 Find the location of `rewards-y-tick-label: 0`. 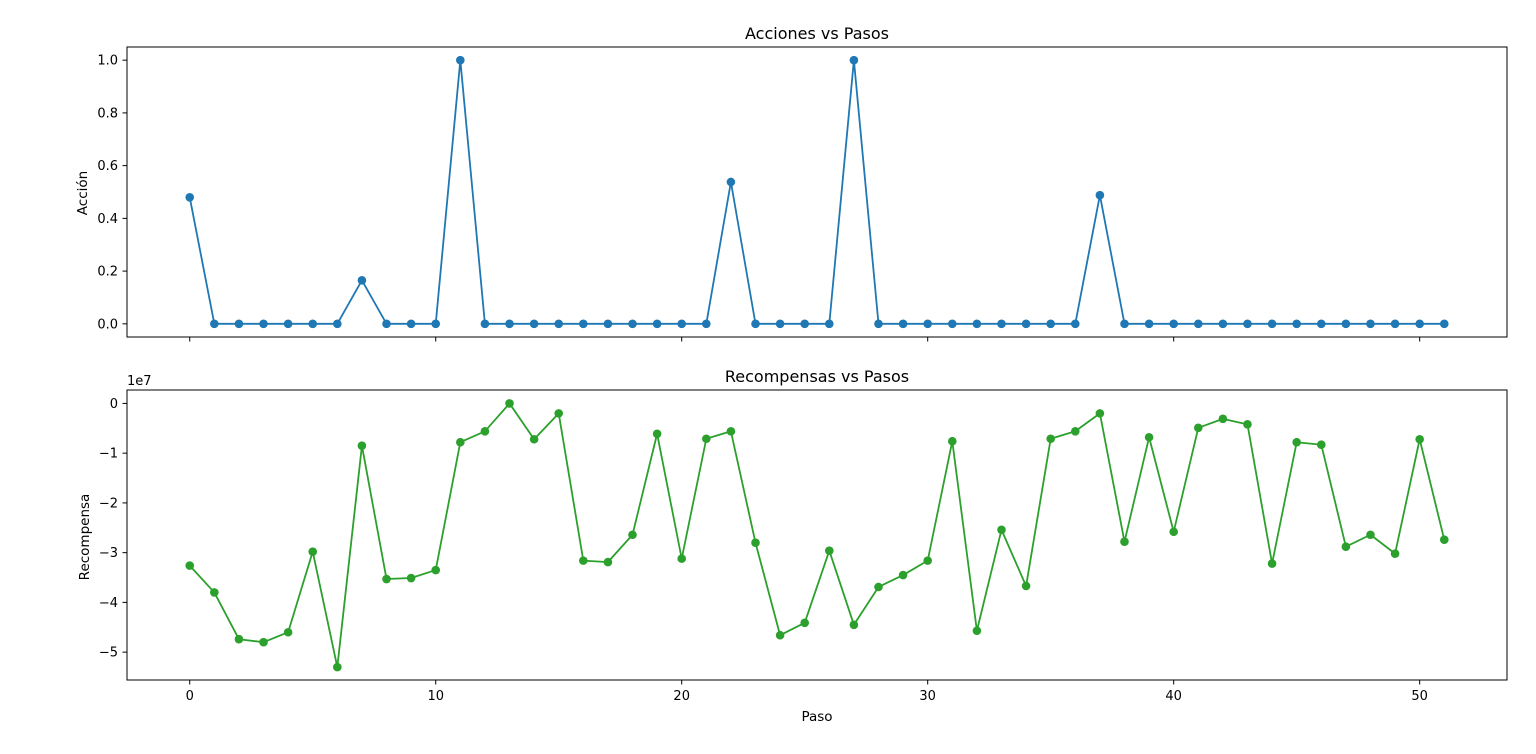

rewards-y-tick-label: 0 is located at coordinates (114, 404).